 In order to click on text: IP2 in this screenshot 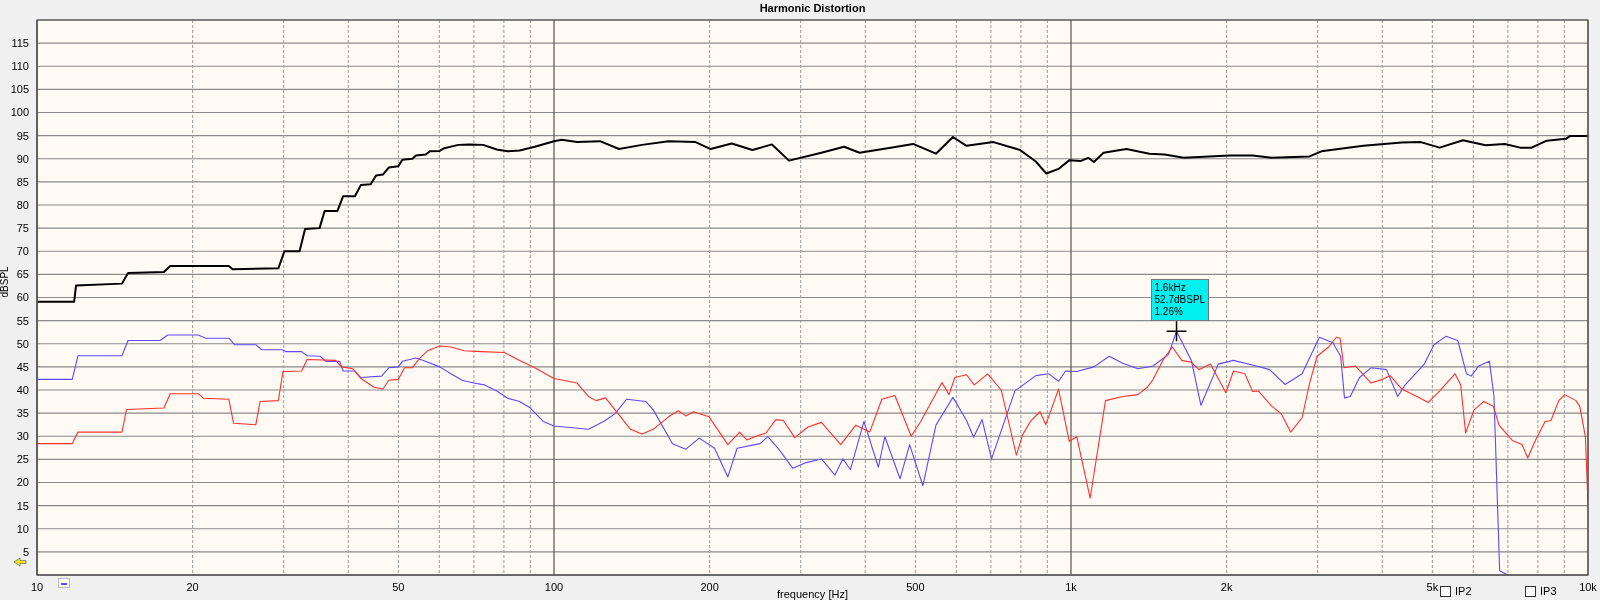, I will do `click(1463, 591)`.